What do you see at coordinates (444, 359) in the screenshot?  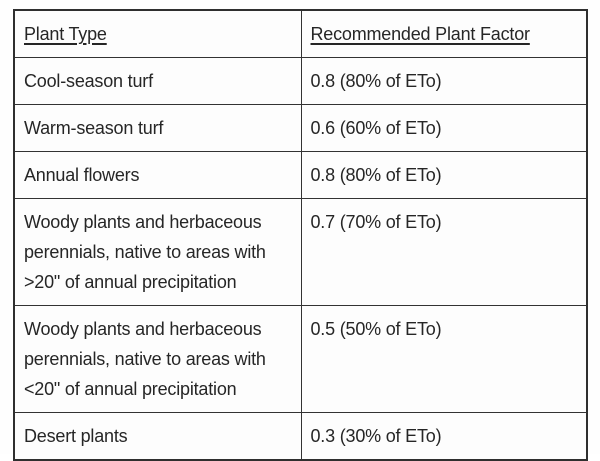 I see `factor-cell: 0.5 (50% of ETo)` at bounding box center [444, 359].